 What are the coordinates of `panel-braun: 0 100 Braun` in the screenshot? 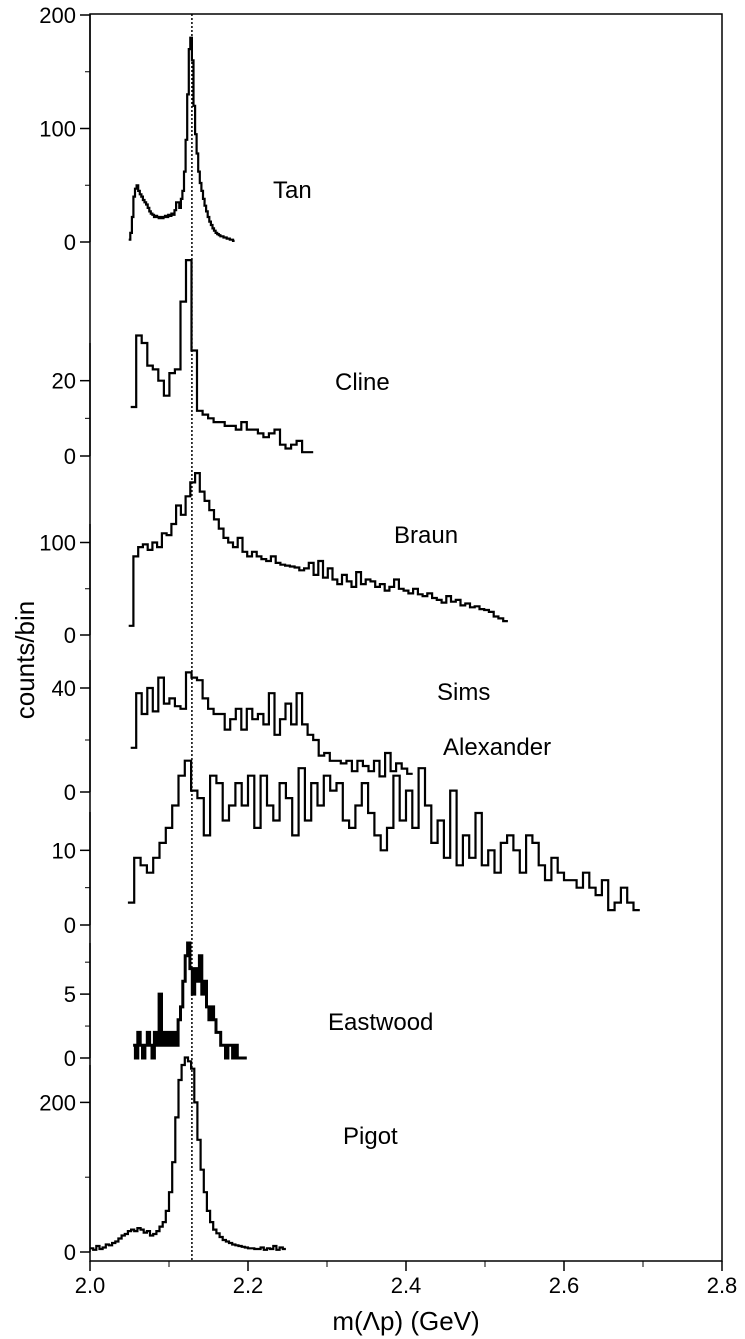 It's located at (273, 560).